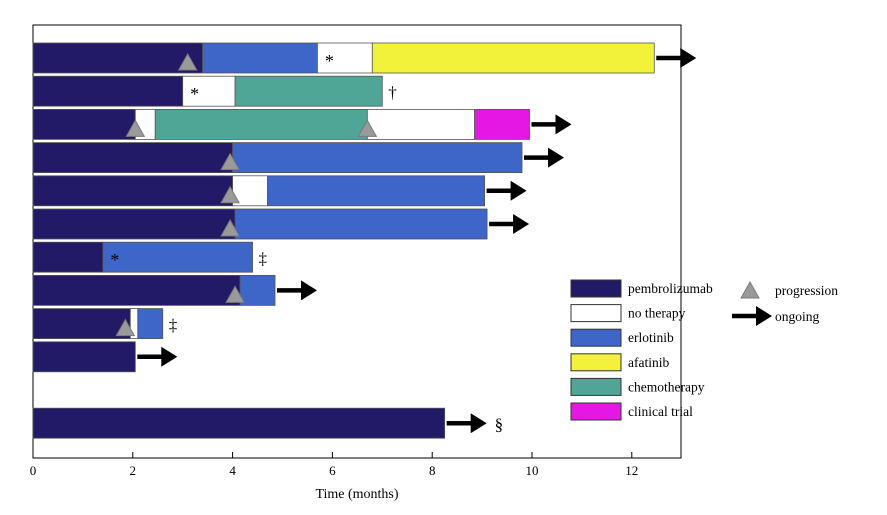  What do you see at coordinates (356, 494) in the screenshot?
I see `x-axis-label: Time (months)` at bounding box center [356, 494].